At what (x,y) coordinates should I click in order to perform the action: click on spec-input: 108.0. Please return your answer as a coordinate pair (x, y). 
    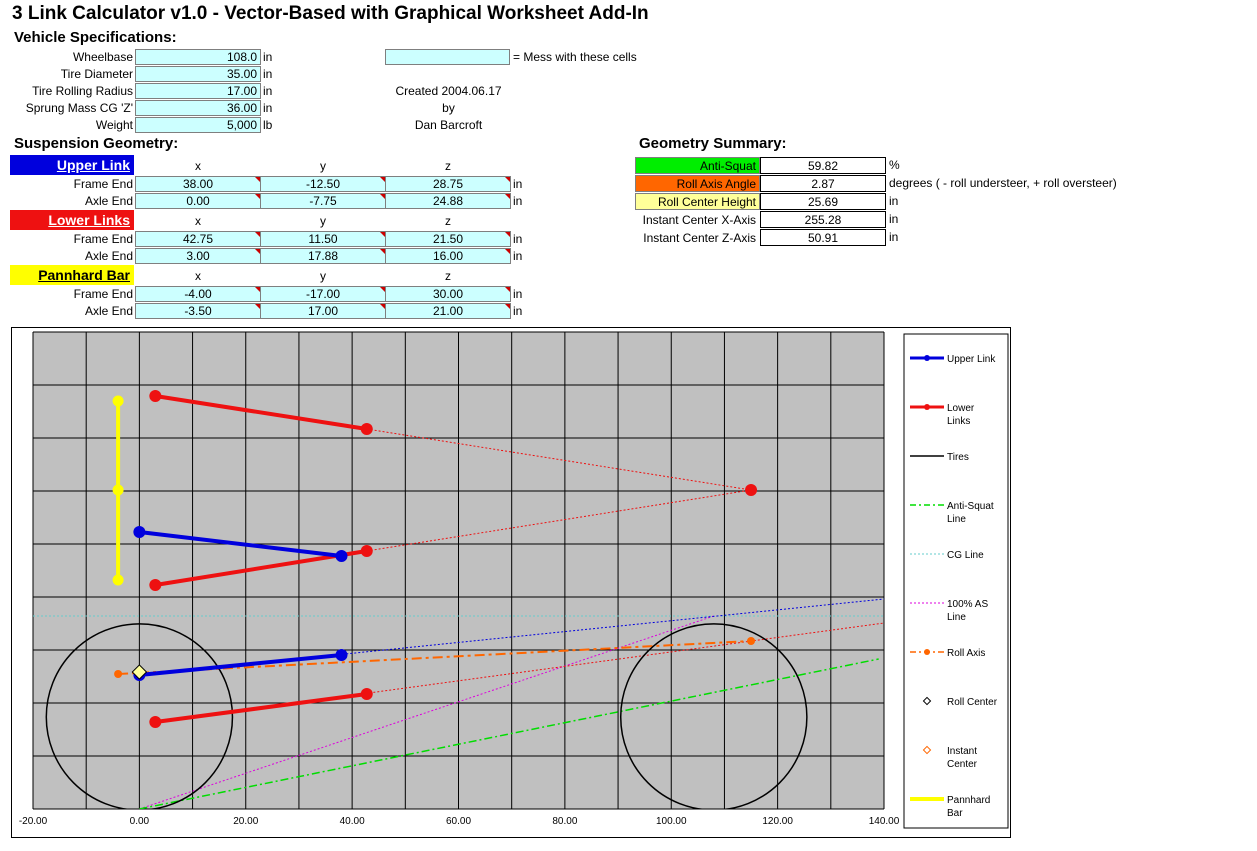
    Looking at the image, I should click on (198, 57).